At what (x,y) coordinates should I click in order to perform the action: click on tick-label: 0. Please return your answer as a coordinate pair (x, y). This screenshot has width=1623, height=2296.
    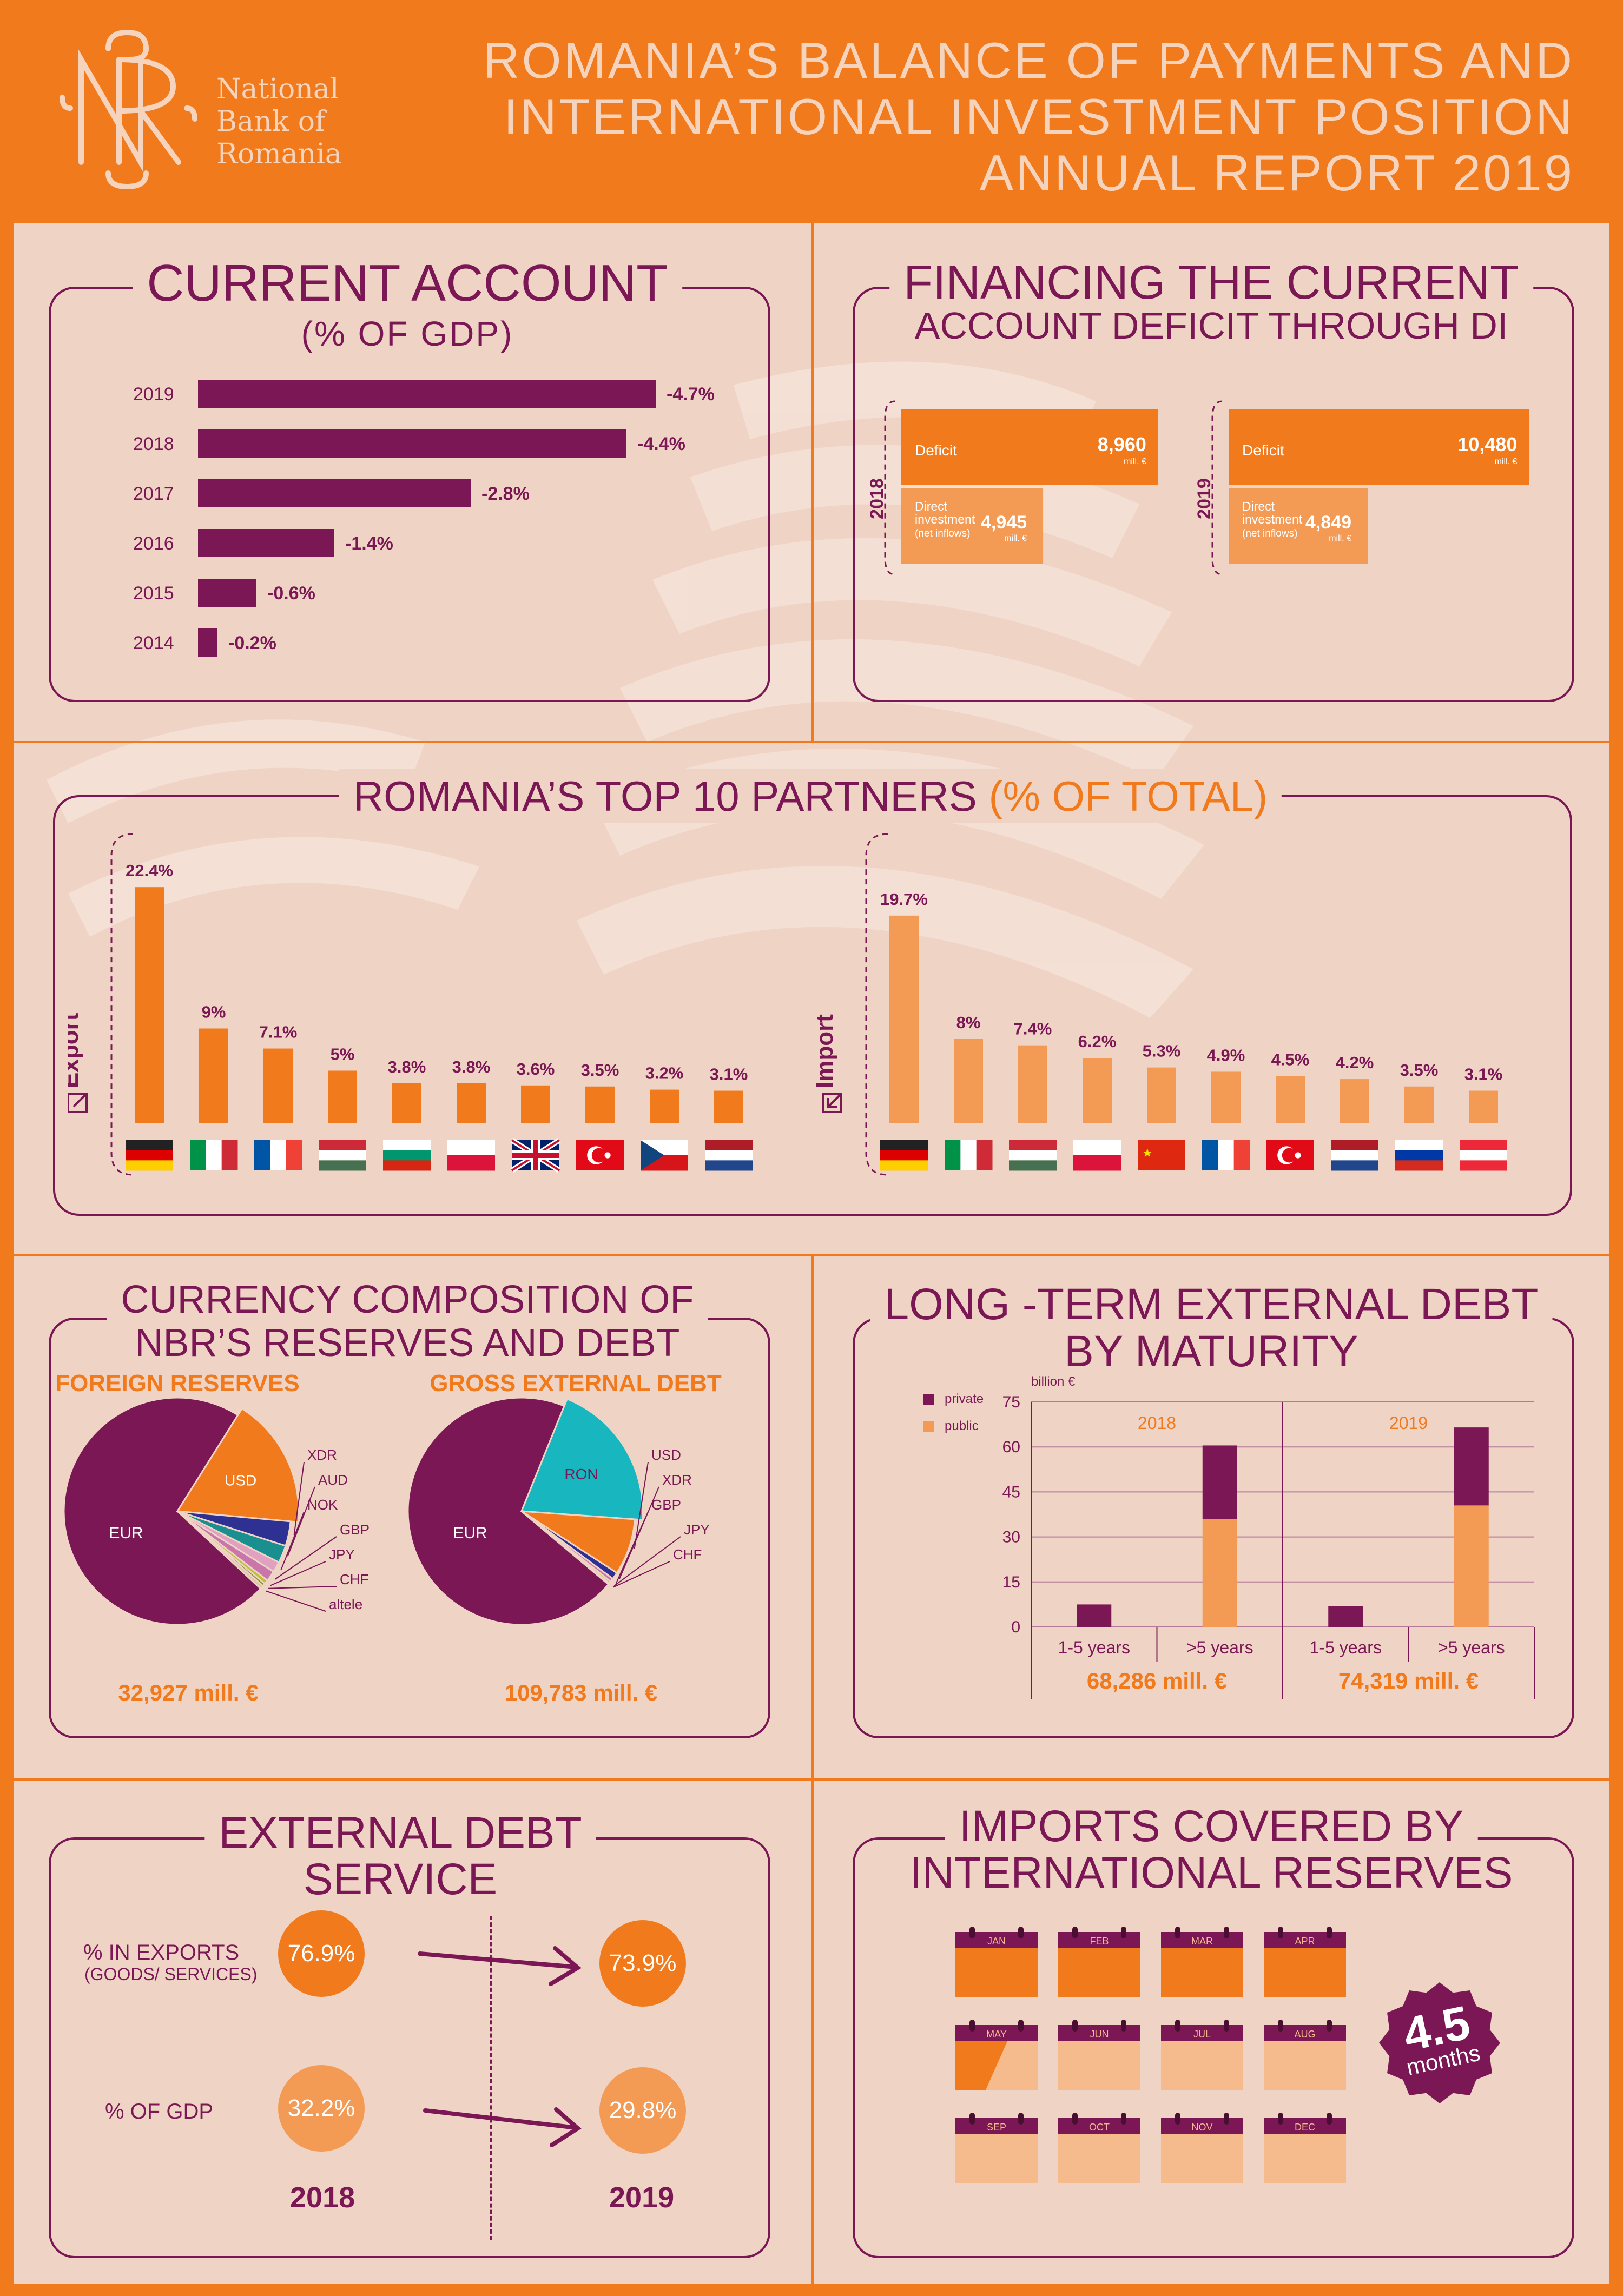
    Looking at the image, I should click on (1016, 1627).